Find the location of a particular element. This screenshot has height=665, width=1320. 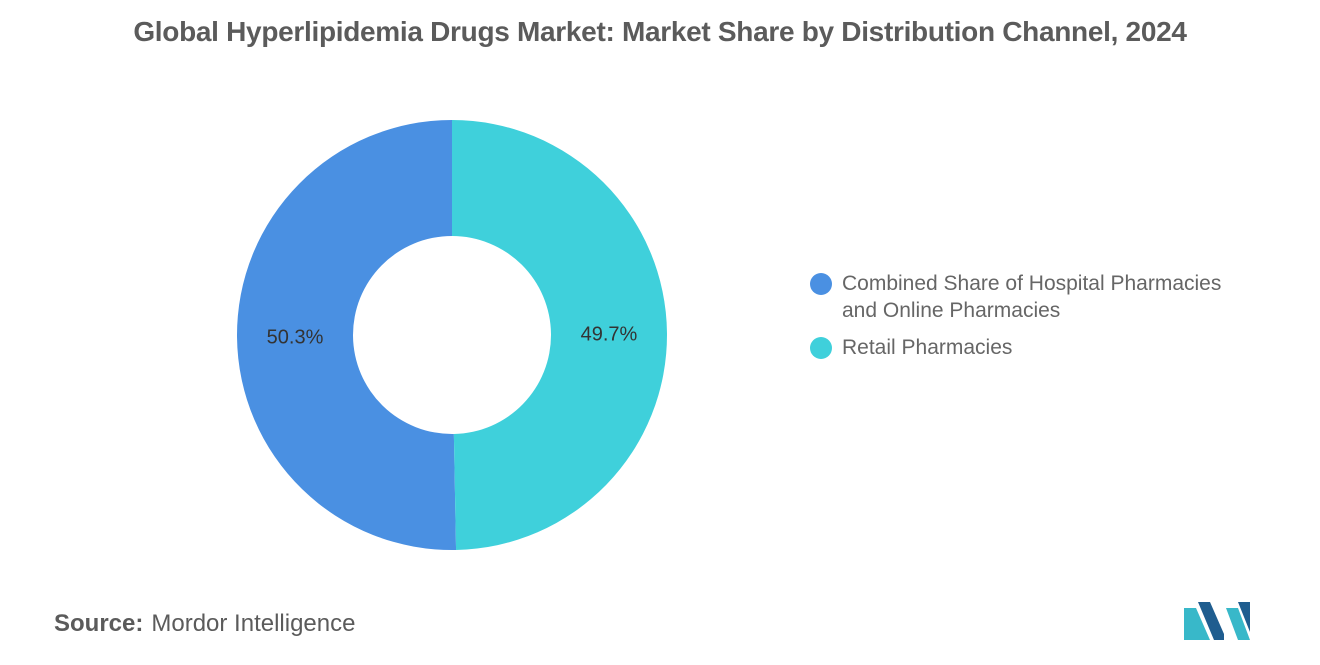

logo-shape-left is located at coordinates (1197, 624).